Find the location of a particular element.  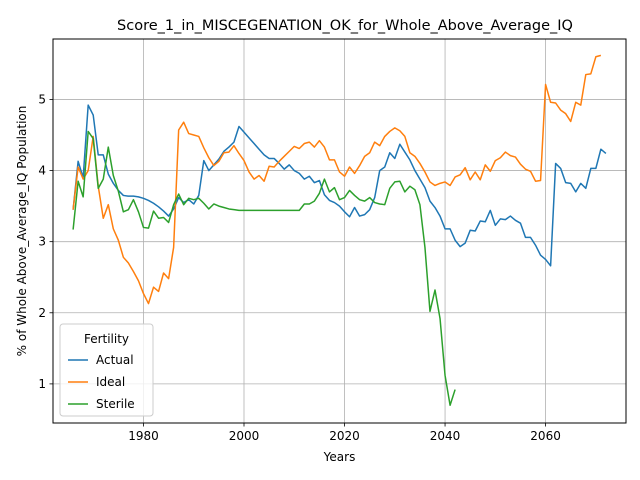

legend-label-ideal: Ideal is located at coordinates (110, 382).